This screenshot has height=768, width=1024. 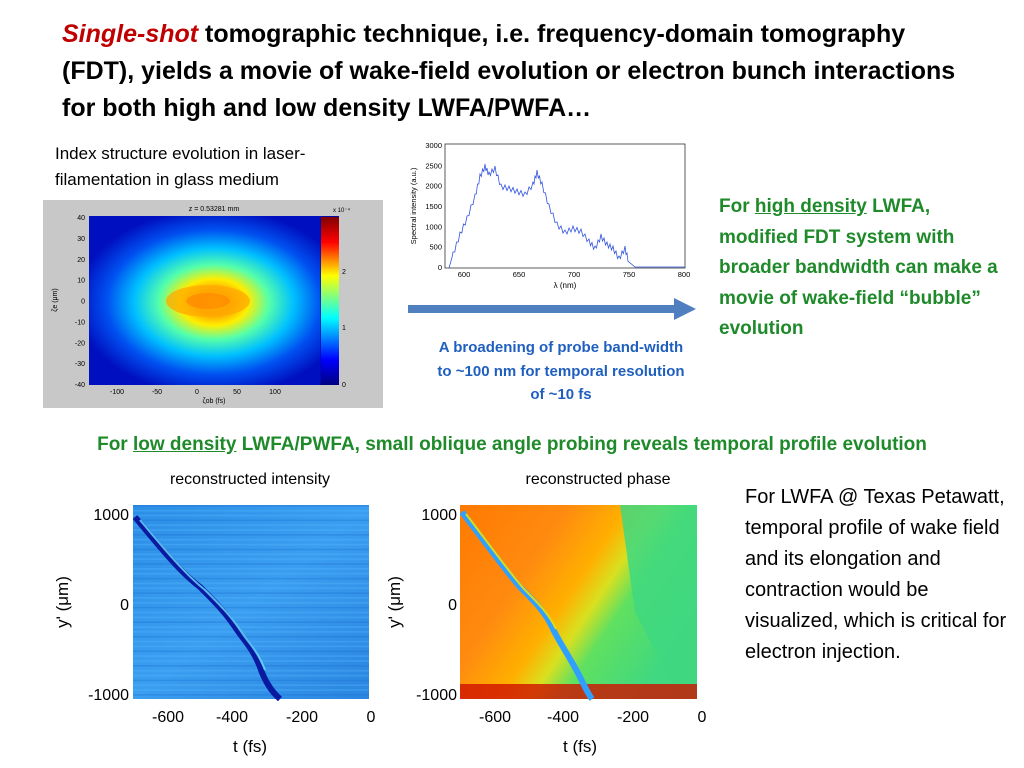 I want to click on heatmap-ytick: 10, so click(x=81, y=281).